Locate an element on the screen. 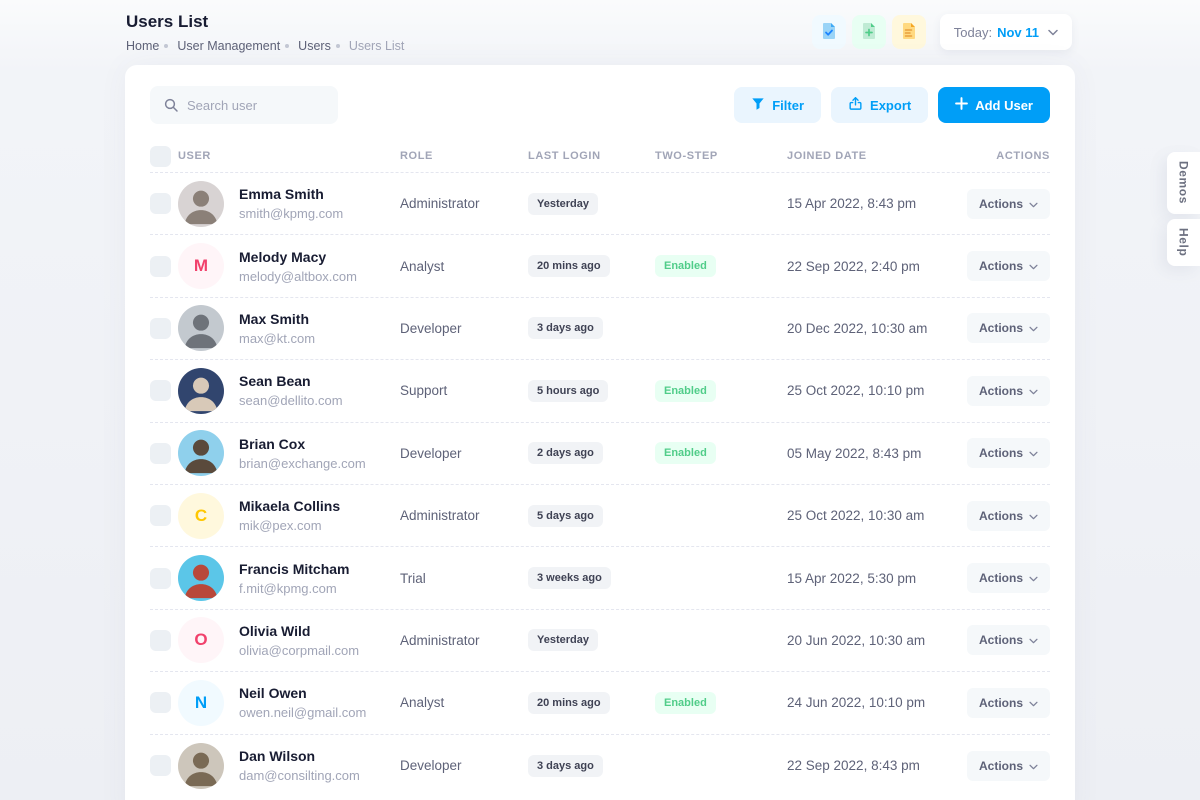 This screenshot has width=1200, height=800. file-check-icon is located at coordinates (829, 32).